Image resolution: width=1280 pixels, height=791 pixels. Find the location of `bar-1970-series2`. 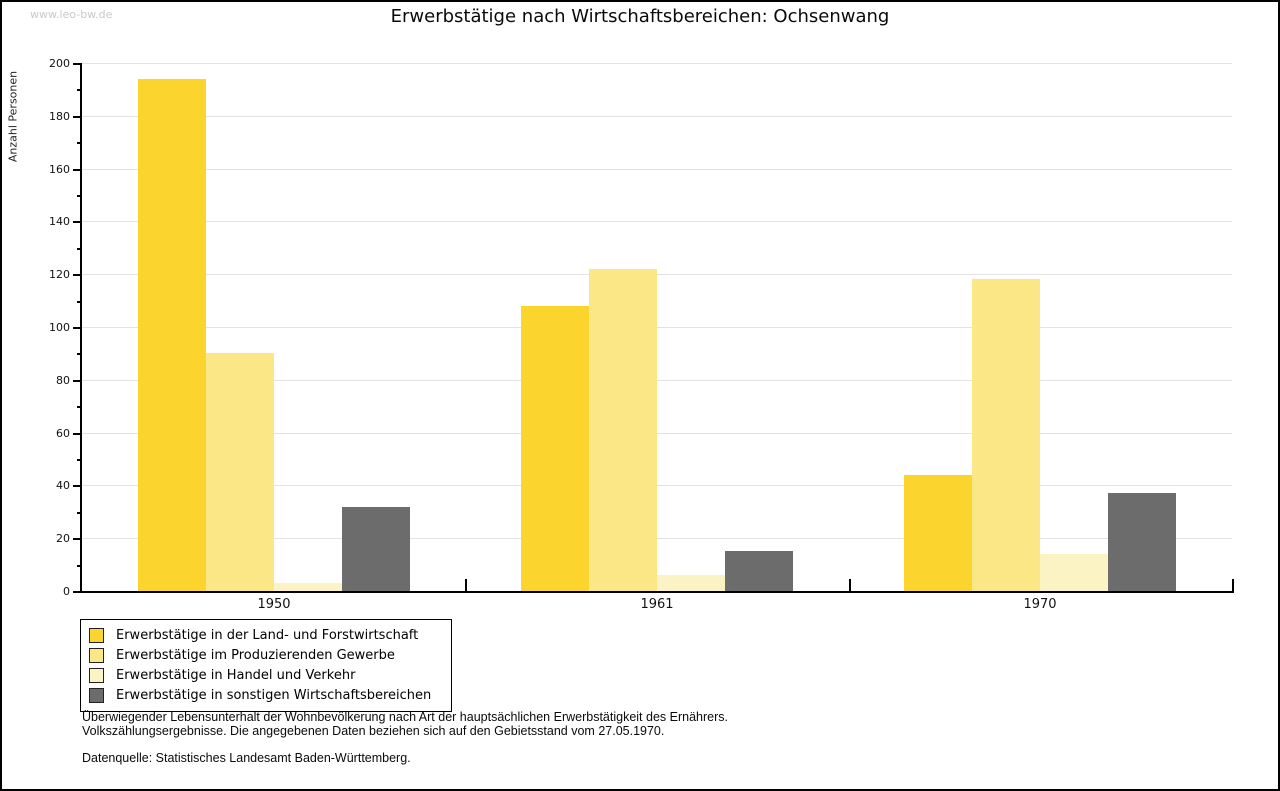

bar-1970-series2 is located at coordinates (1006, 435).